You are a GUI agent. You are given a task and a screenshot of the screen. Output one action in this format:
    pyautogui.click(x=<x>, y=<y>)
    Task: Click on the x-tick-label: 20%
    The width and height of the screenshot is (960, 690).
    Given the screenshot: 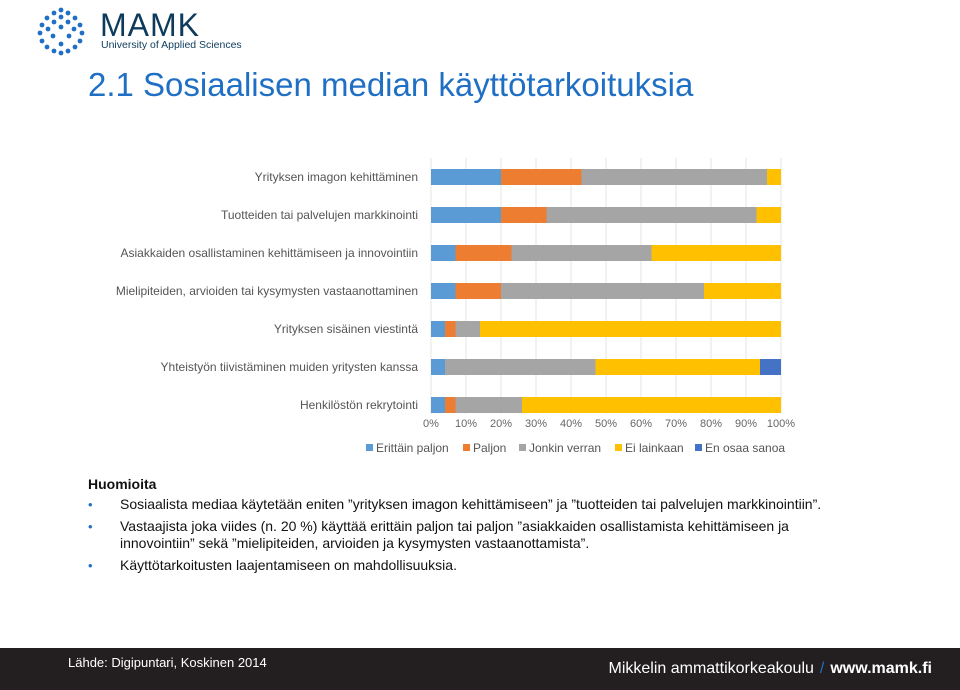 What is the action you would take?
    pyautogui.click(x=501, y=424)
    